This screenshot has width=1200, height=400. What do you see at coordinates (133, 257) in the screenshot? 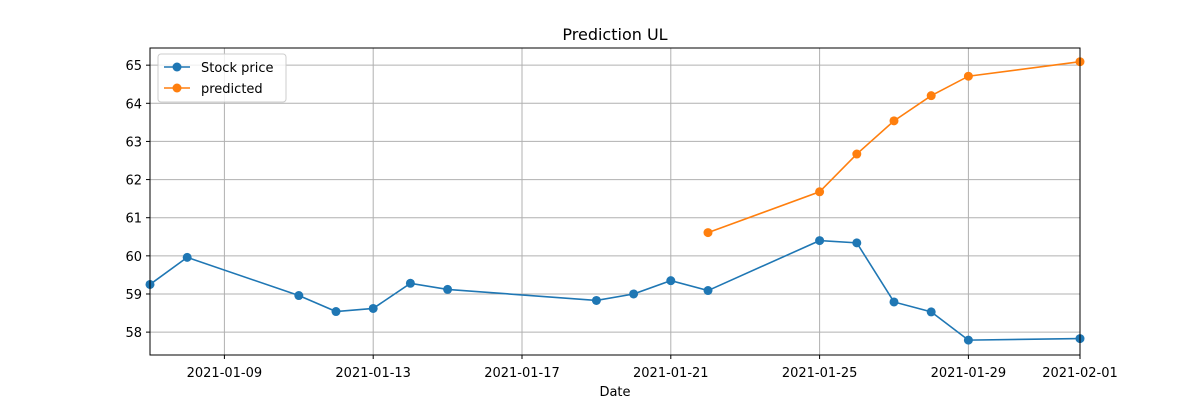
I see `y-tick-label: 60` at bounding box center [133, 257].